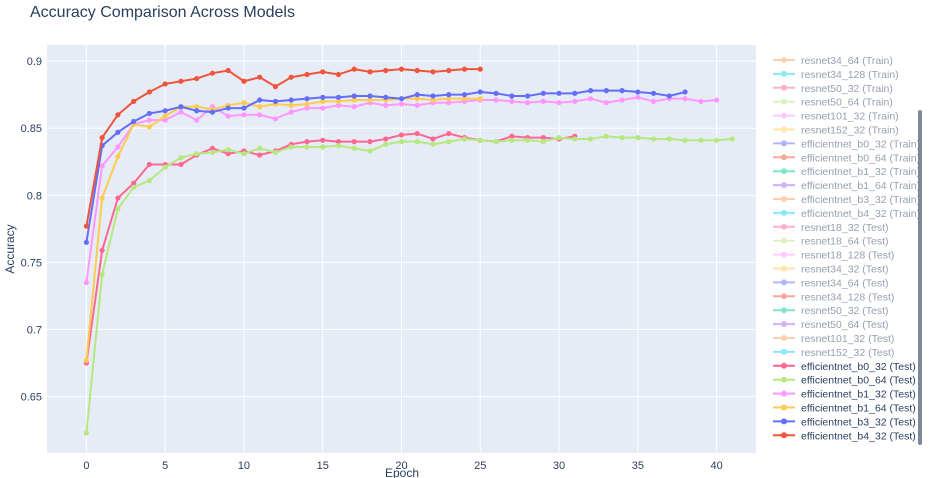  What do you see at coordinates (846, 186) in the screenshot?
I see `legend-item: efficientnet_b1_64 (Train)` at bounding box center [846, 186].